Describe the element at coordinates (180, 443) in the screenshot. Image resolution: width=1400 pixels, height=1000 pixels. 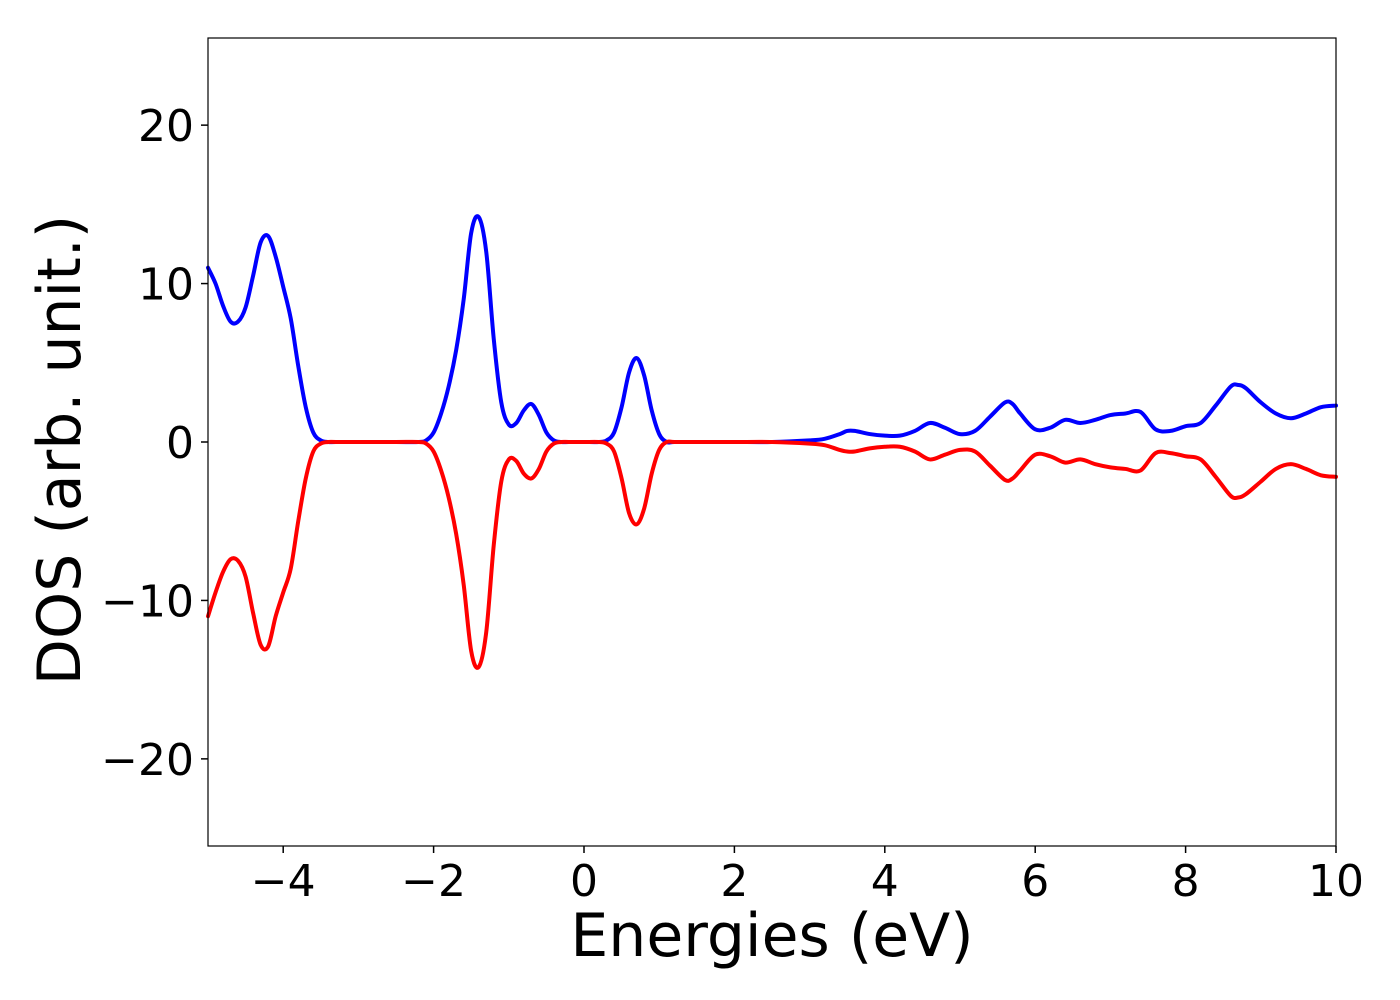
I see `y-tick-label: 0` at that location.